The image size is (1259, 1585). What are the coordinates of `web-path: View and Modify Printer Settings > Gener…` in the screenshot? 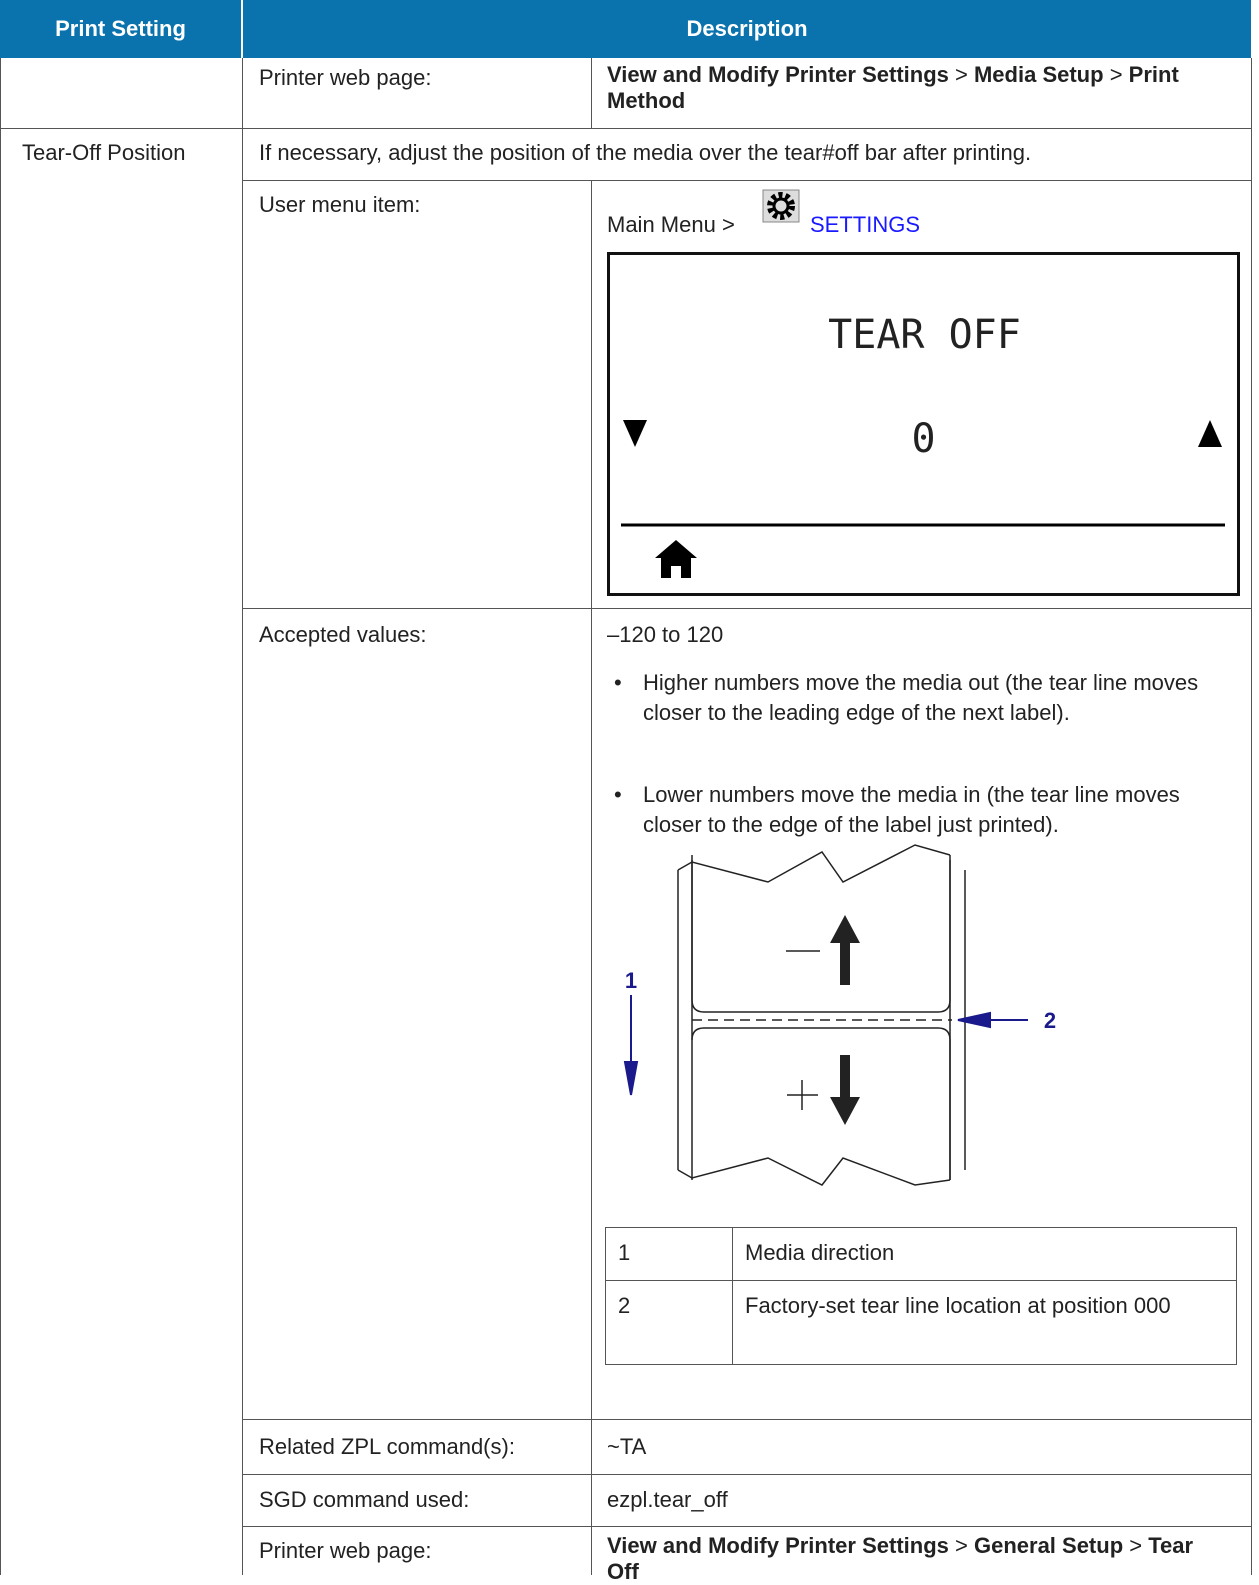 It's located at (917, 1559).